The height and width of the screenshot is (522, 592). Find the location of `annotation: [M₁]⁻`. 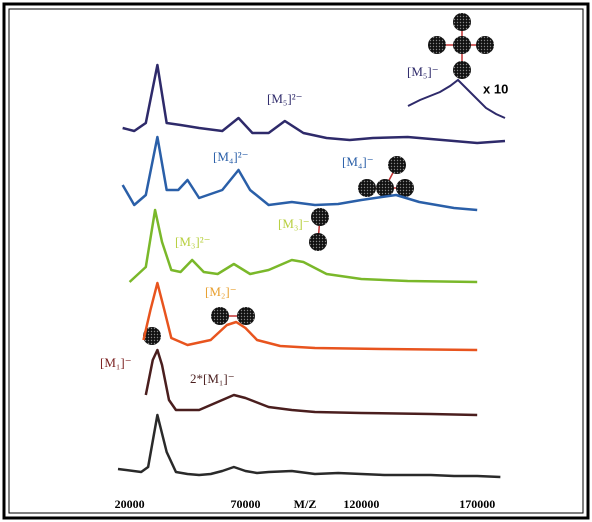

annotation: [M₁]⁻ is located at coordinates (116, 362).